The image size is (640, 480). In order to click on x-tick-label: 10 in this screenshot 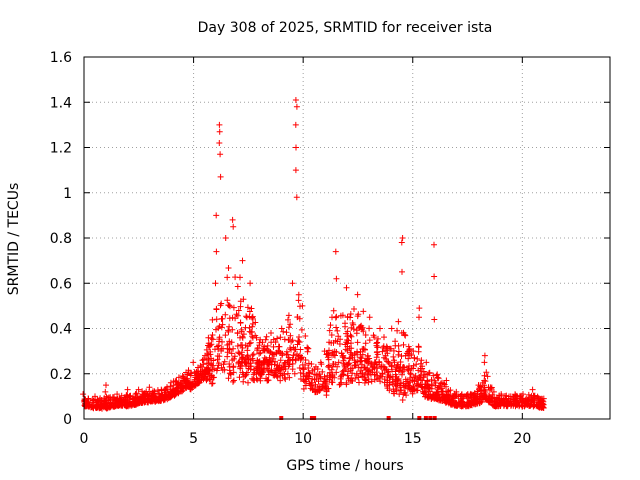, I will do `click(303, 439)`.